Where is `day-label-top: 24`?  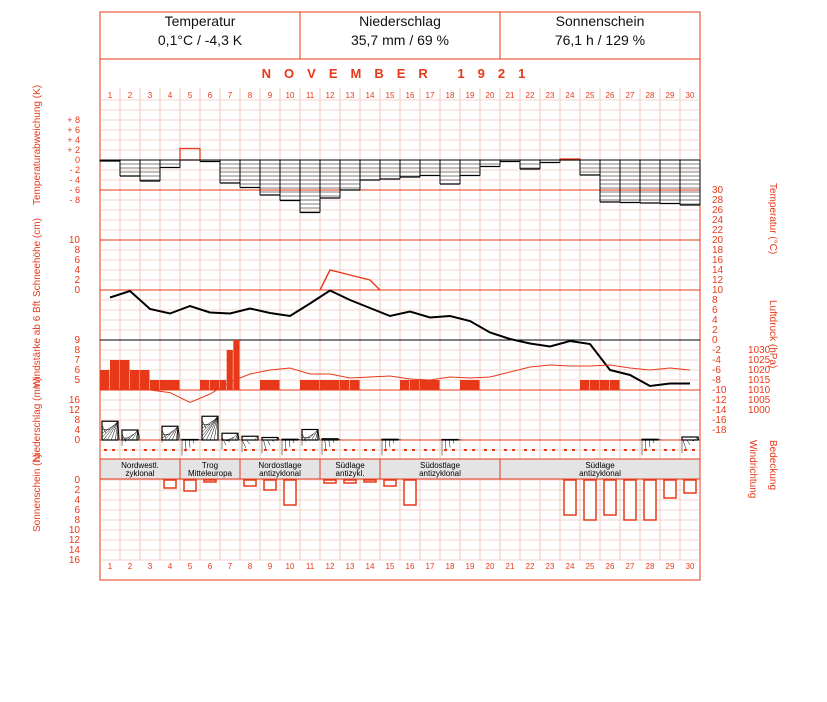
day-label-top: 24 is located at coordinates (570, 95).